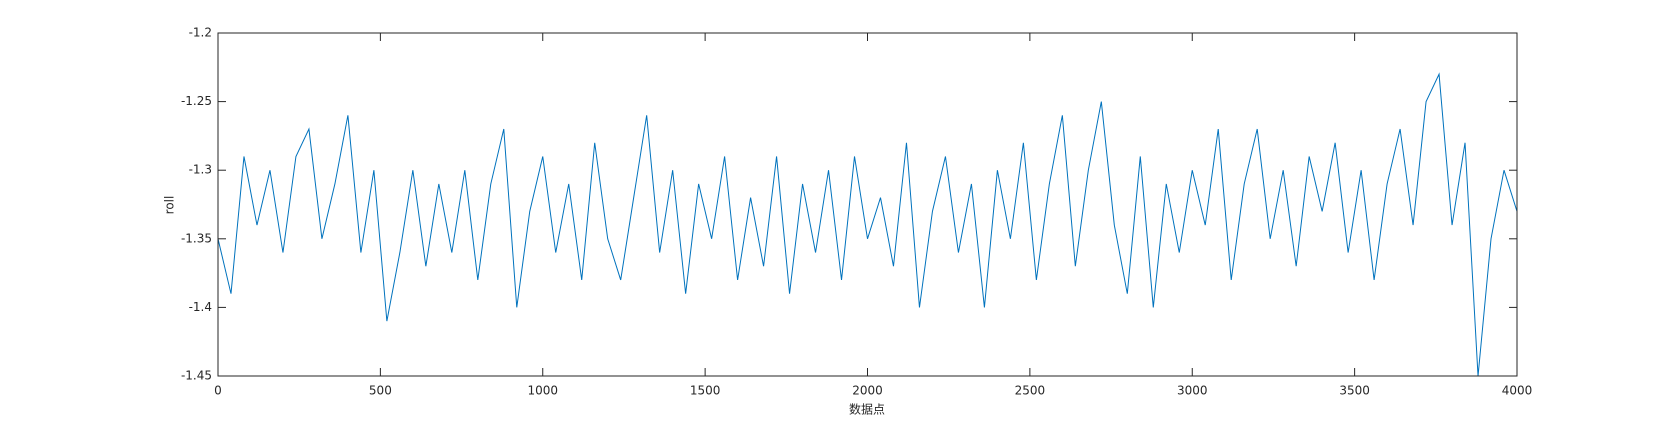  What do you see at coordinates (218, 391) in the screenshot?
I see `x-tick-label: 0` at bounding box center [218, 391].